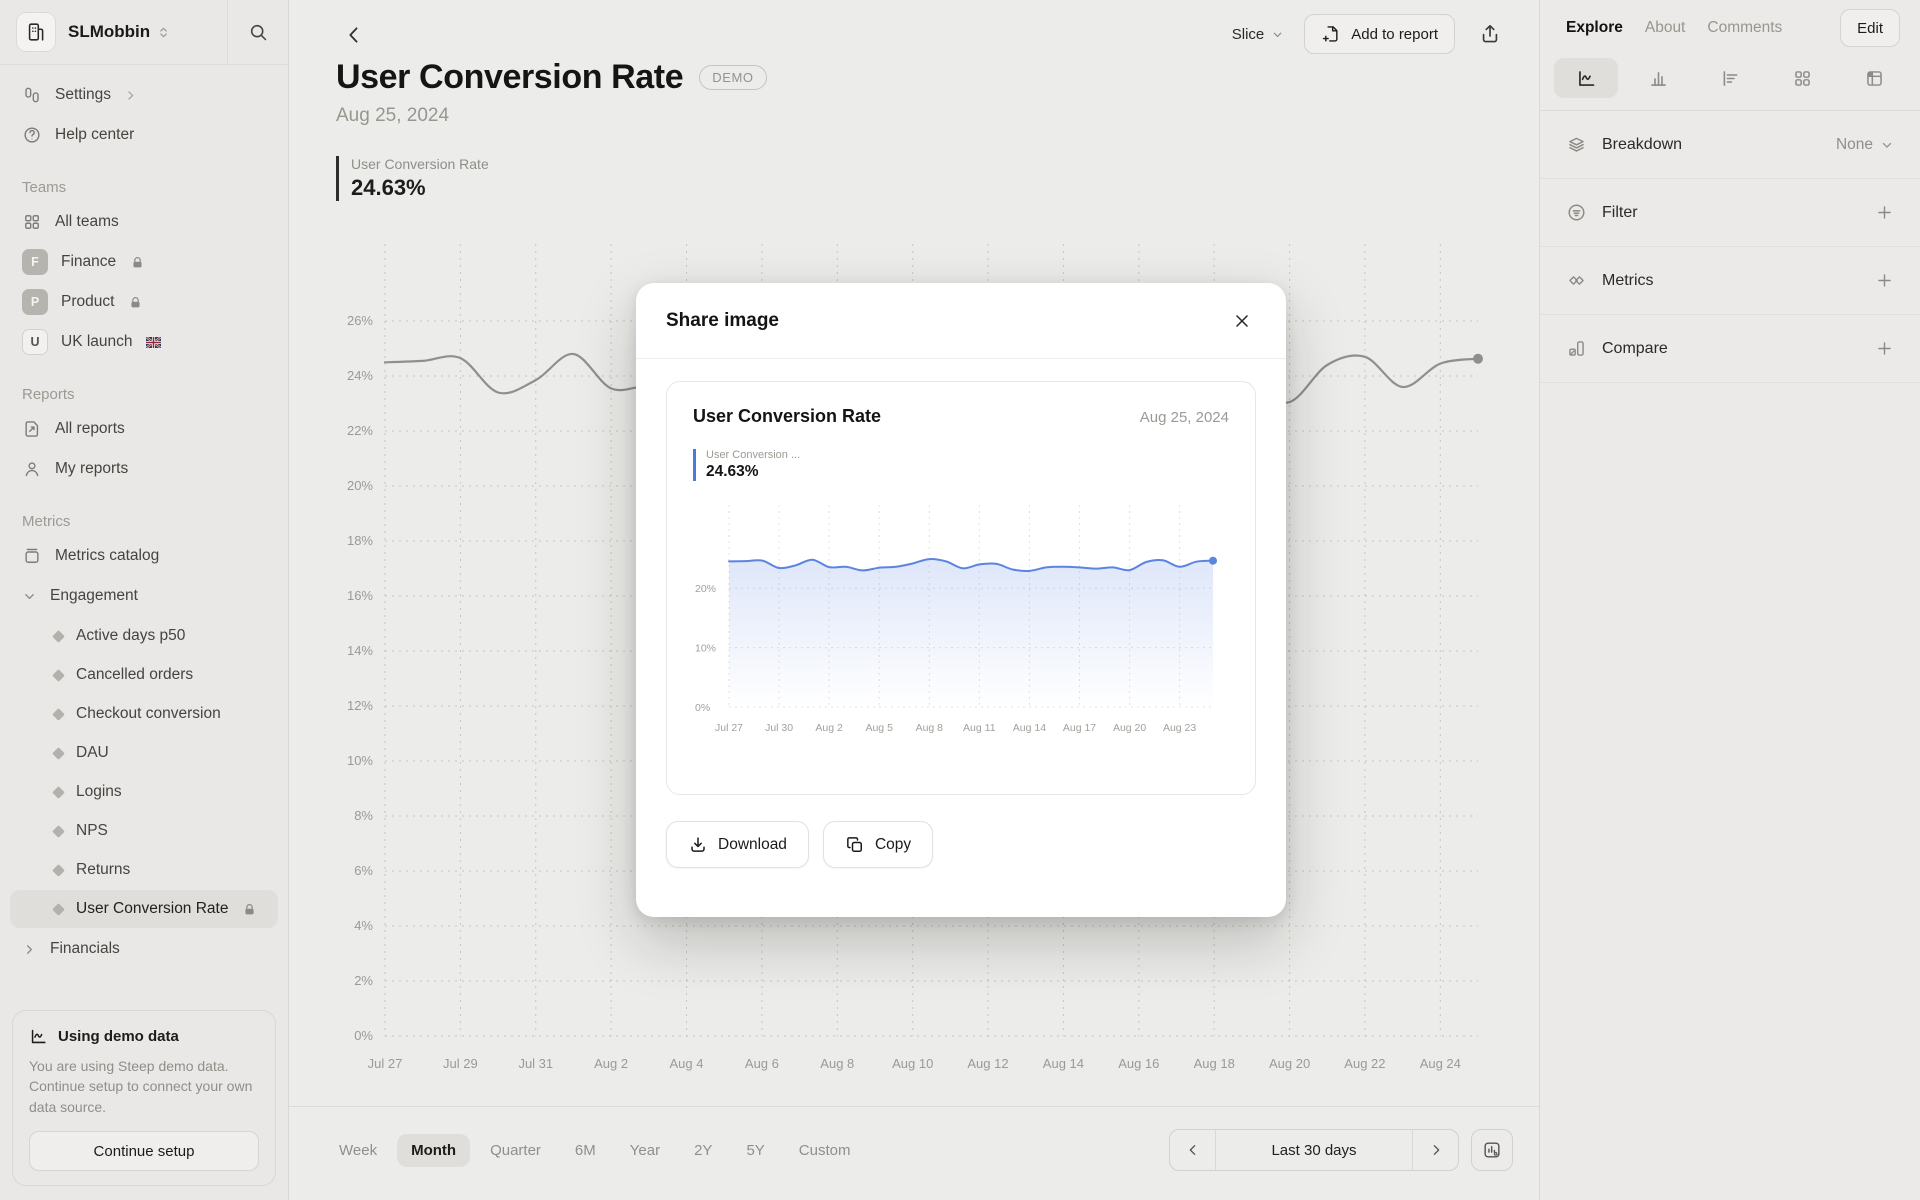 Image resolution: width=1920 pixels, height=1200 pixels. I want to click on time-option-custom: Custom, so click(824, 1150).